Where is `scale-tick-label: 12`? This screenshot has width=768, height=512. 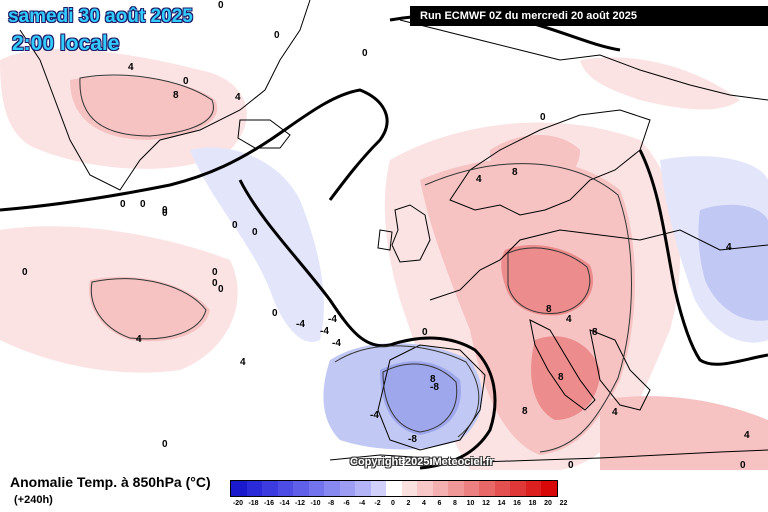 scale-tick-label: 12 is located at coordinates (486, 503).